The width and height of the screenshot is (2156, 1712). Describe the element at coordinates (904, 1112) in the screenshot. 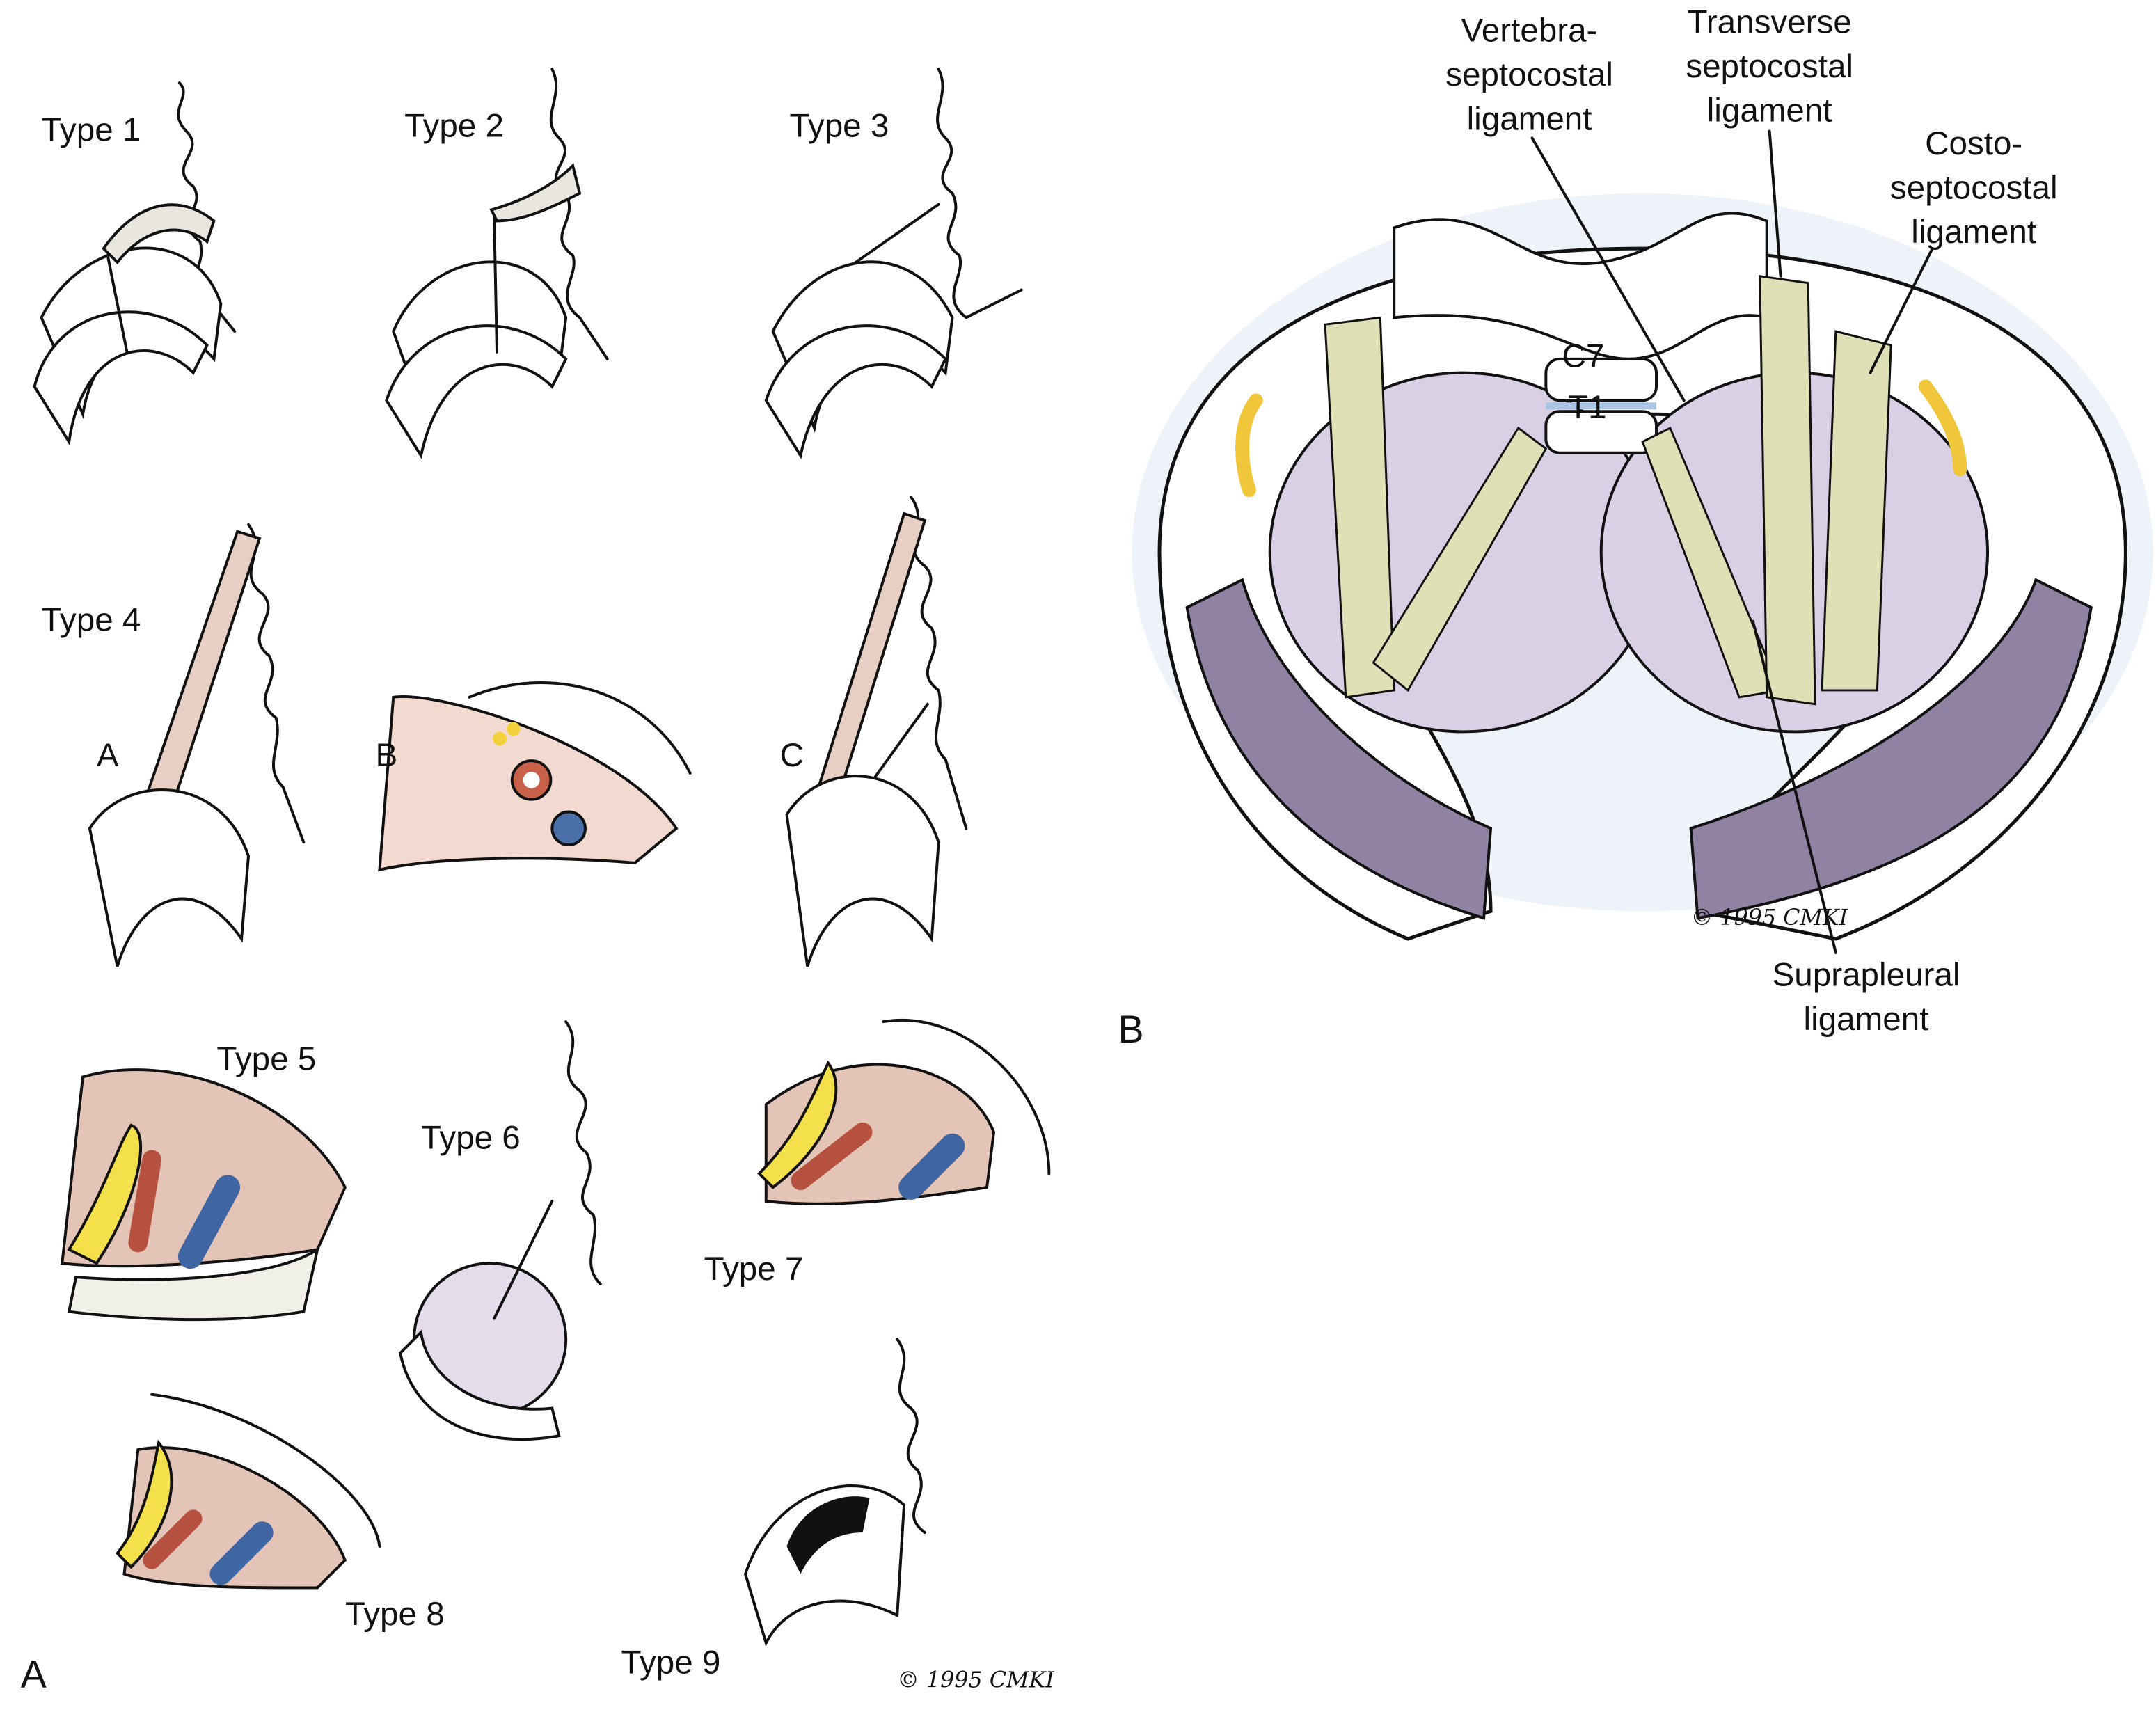

I see `type-7-sketch` at that location.